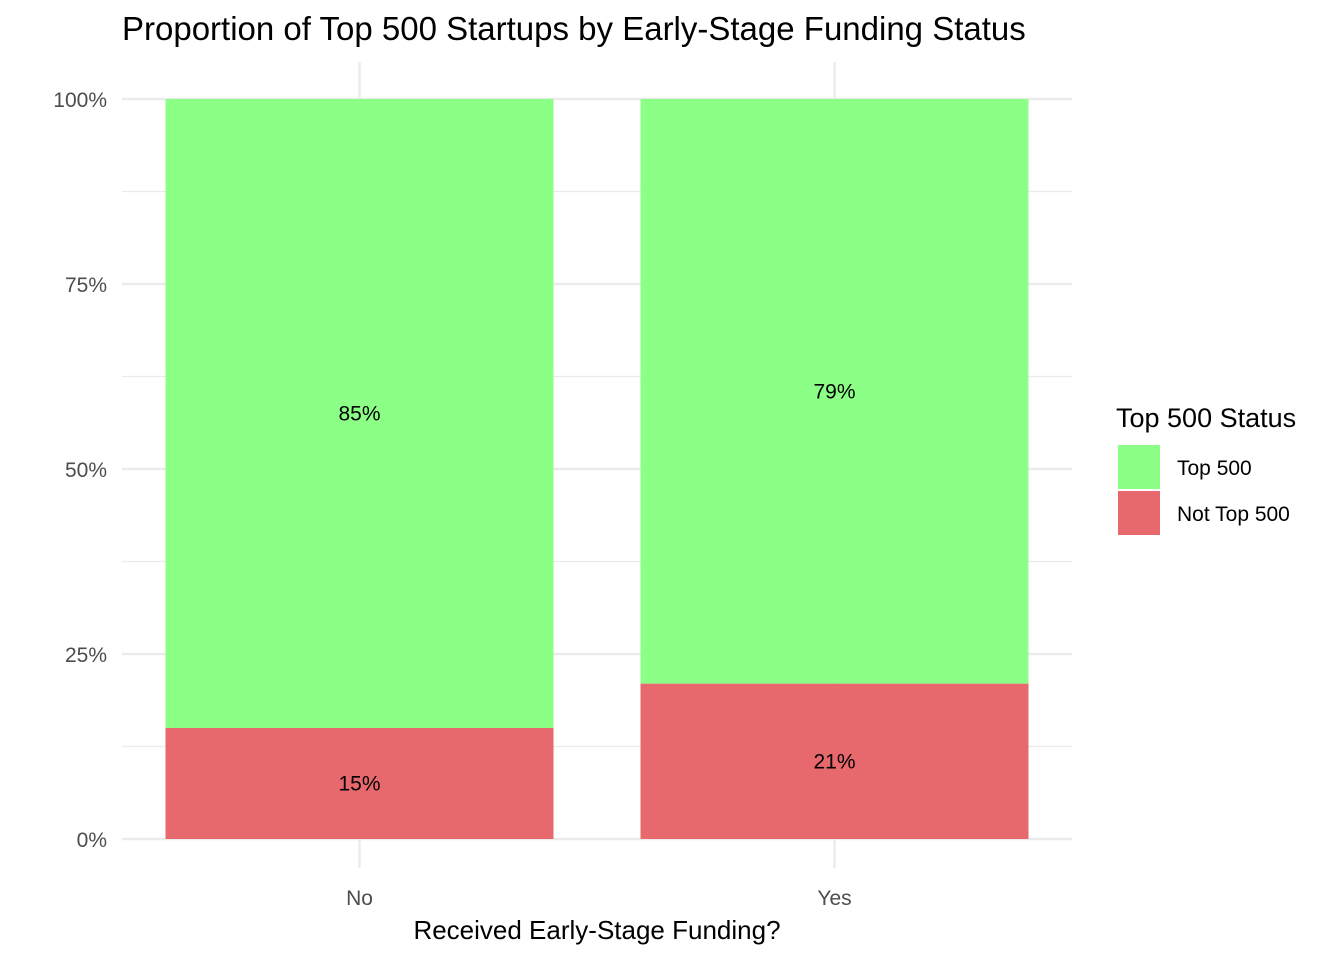 The height and width of the screenshot is (960, 1344). What do you see at coordinates (1204, 490) in the screenshot?
I see `legend-items: Top 500 Not Top 500` at bounding box center [1204, 490].